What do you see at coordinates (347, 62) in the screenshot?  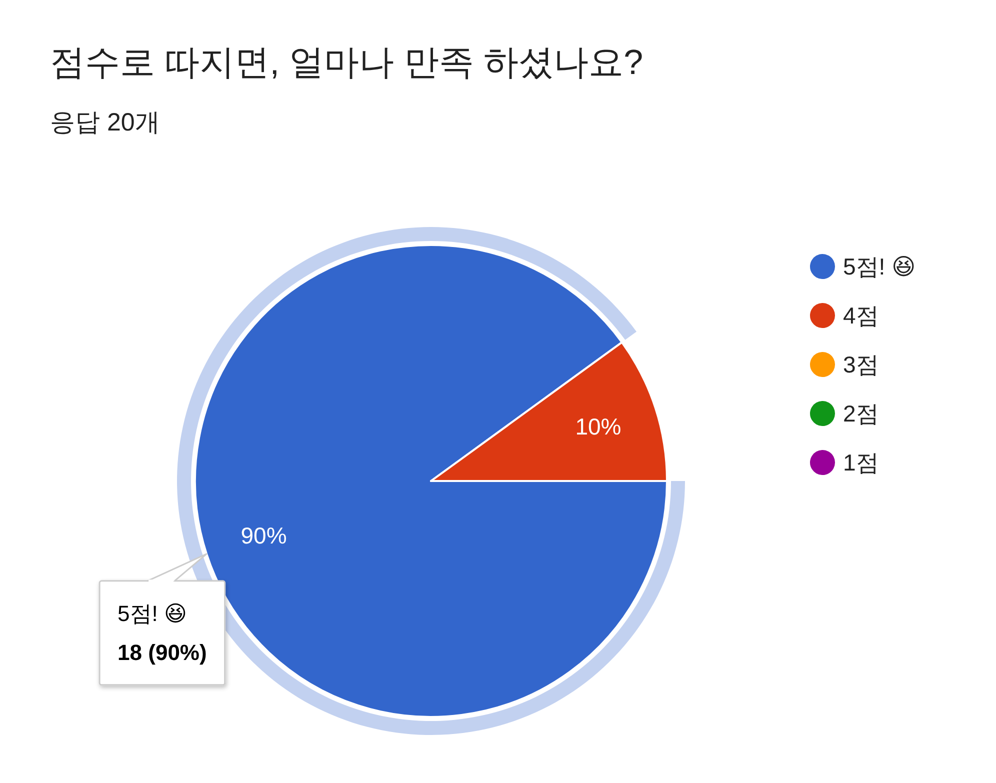 I see `chart-title: 점수로 따지면, 얼마나 만족 하셨나요?` at bounding box center [347, 62].